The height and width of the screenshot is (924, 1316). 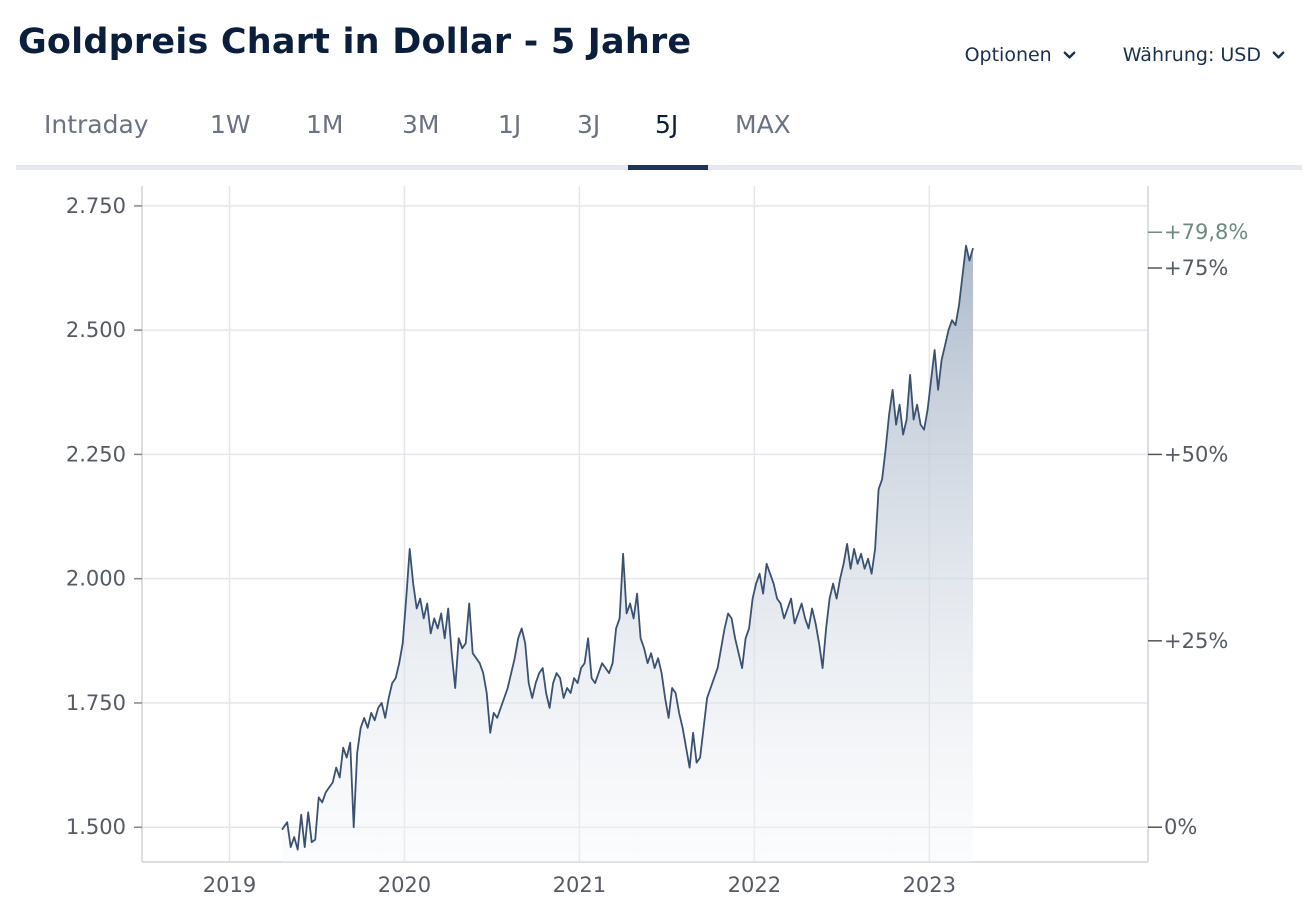 I want to click on right-tick-label: +50%, so click(x=1196, y=454).